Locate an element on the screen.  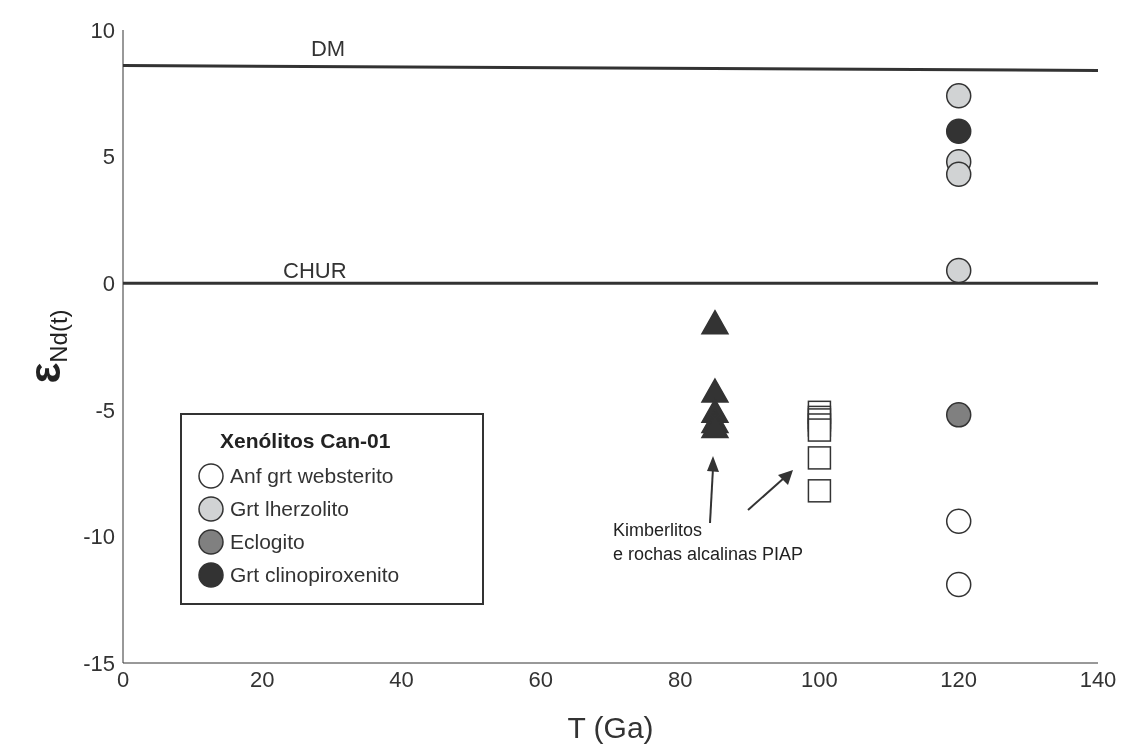
y-tick-label: -10 is located at coordinates (99, 537).